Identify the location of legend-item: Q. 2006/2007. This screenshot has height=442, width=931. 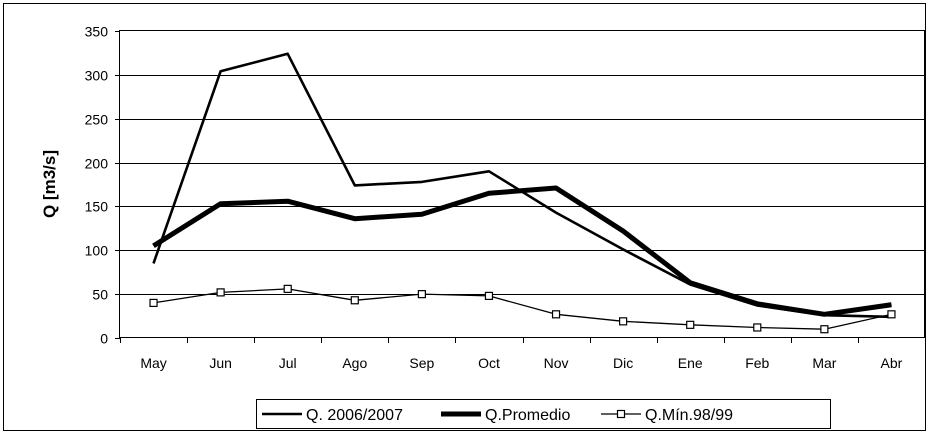
(332, 415).